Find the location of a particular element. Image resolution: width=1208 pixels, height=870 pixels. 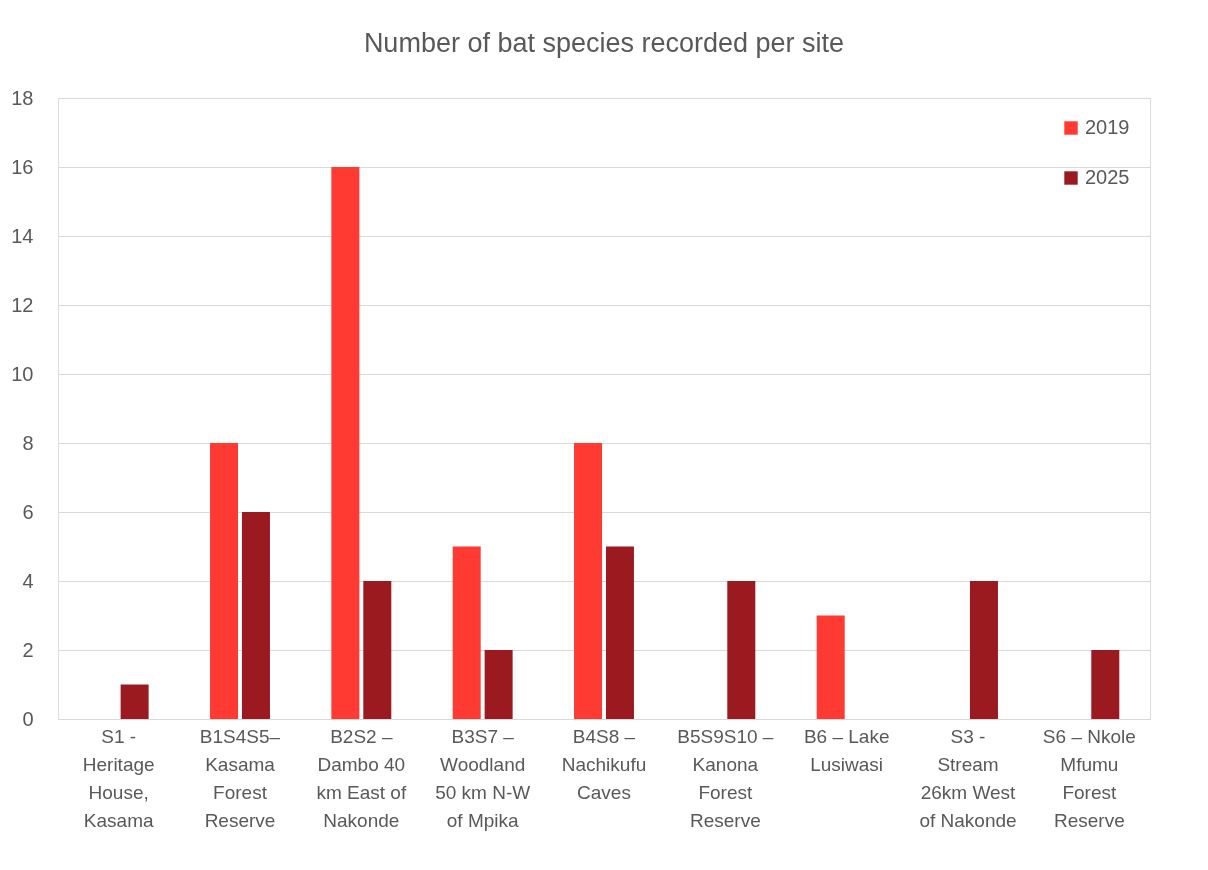

x-tick-label: B3S7 – Woodland 50 km N-W of Mpika is located at coordinates (483, 778).